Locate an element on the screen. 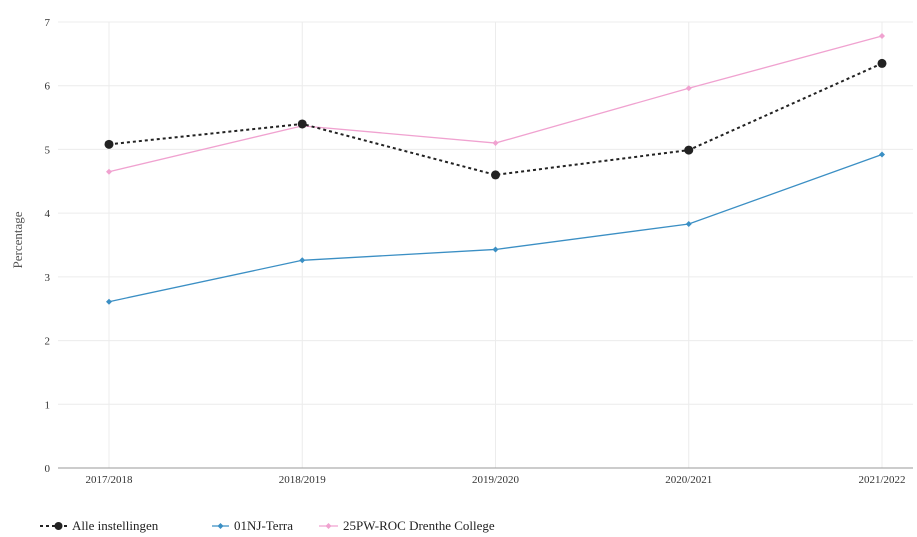 The image size is (917, 537). y-tick-label: 4 is located at coordinates (48, 214).